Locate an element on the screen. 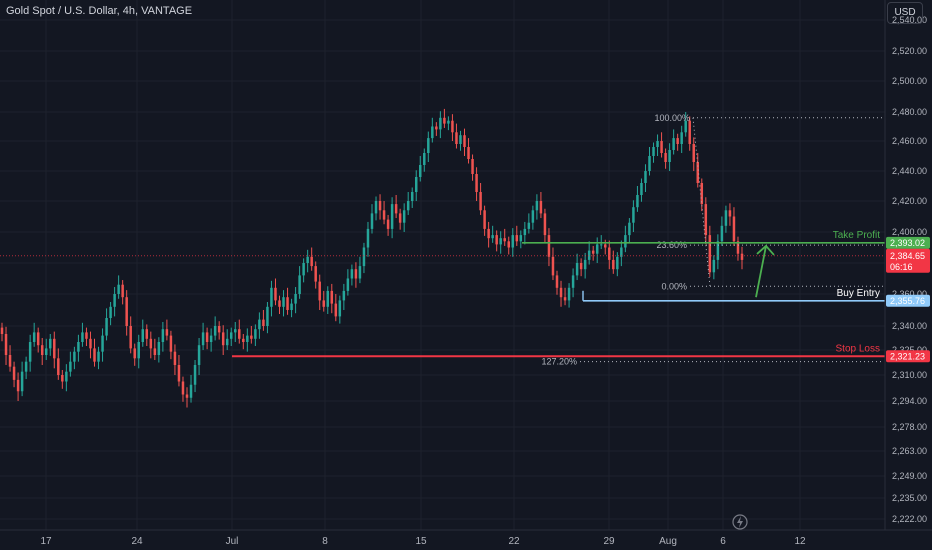 This screenshot has height=550, width=932. current-price-label: 2,384.65 is located at coordinates (907, 256).